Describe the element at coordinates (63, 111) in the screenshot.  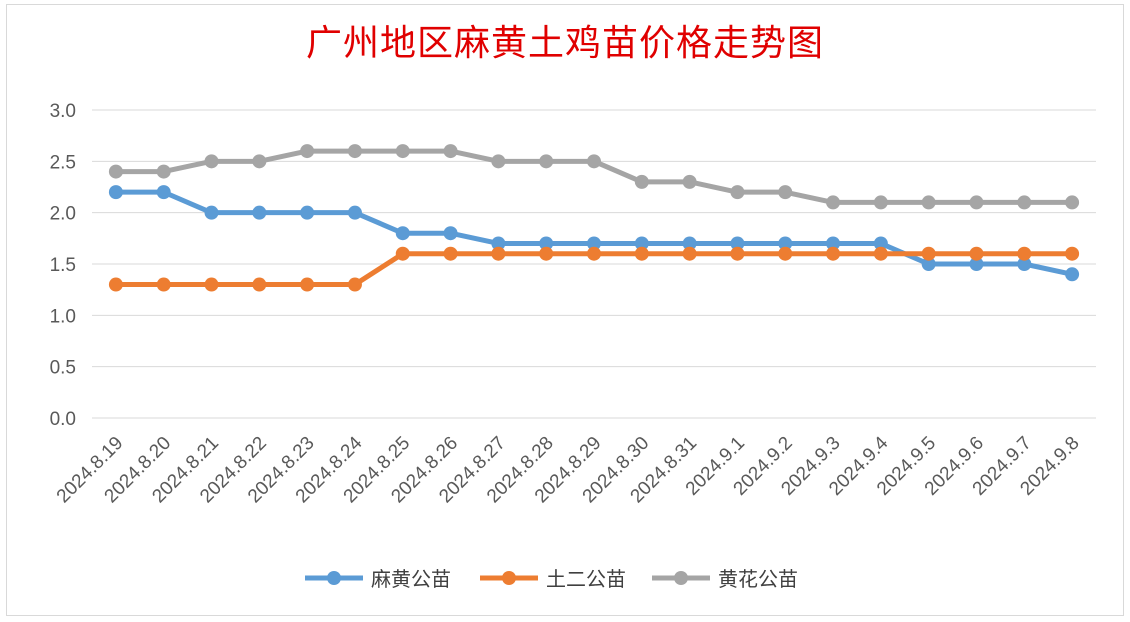
I see `y-tick-label: 3.0` at that location.